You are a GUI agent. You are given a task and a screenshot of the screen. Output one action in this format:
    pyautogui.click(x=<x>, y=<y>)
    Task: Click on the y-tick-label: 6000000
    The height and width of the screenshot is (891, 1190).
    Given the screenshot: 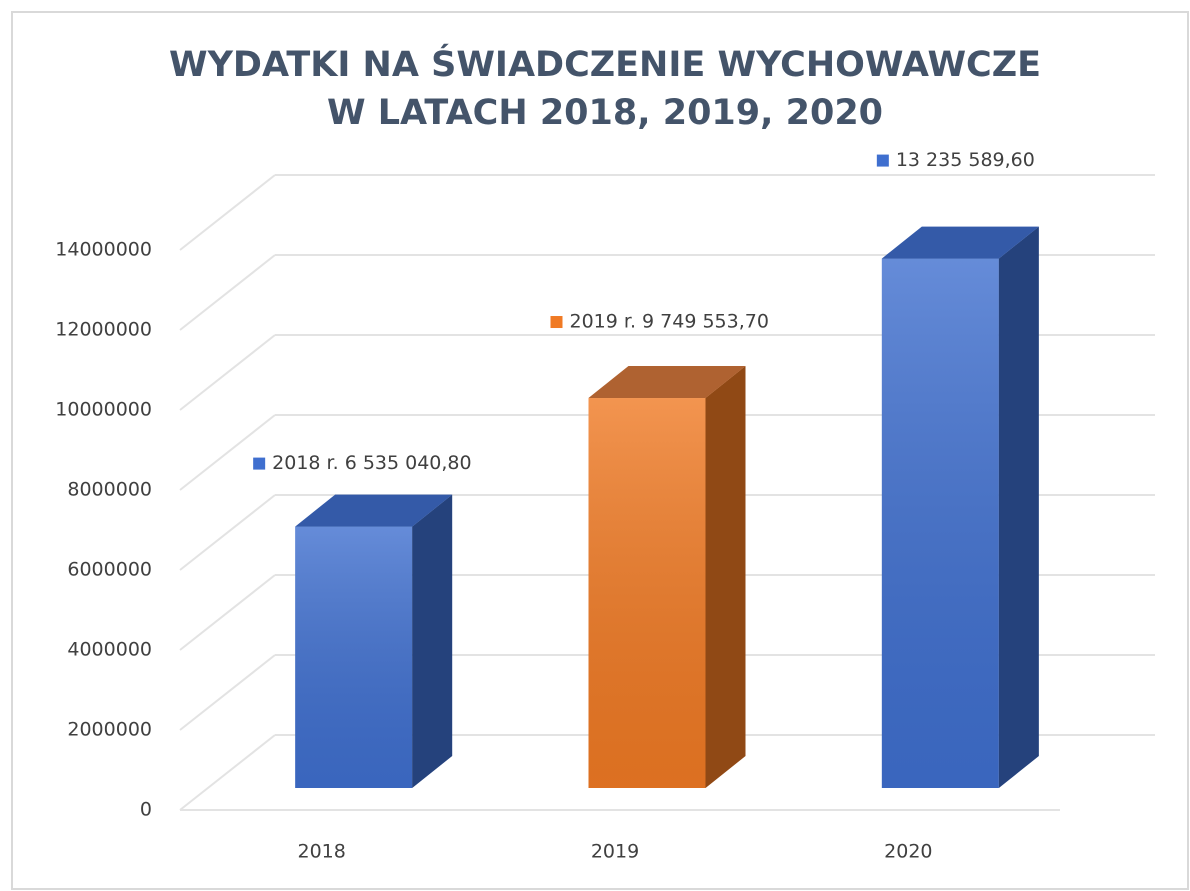 What is the action you would take?
    pyautogui.click(x=109, y=570)
    